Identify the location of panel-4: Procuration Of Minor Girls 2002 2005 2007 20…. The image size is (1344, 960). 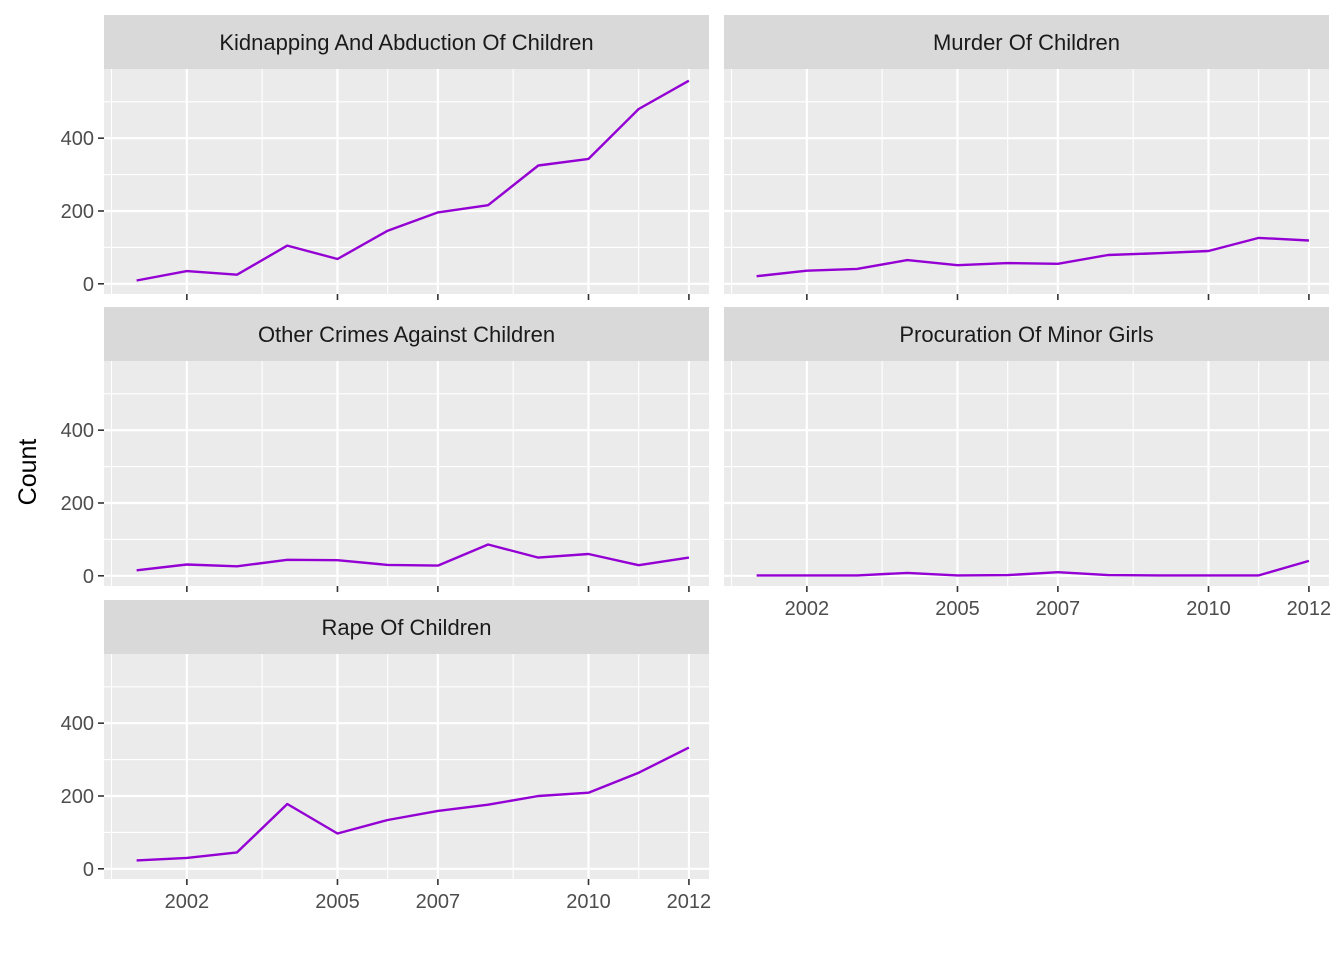
(1027, 463).